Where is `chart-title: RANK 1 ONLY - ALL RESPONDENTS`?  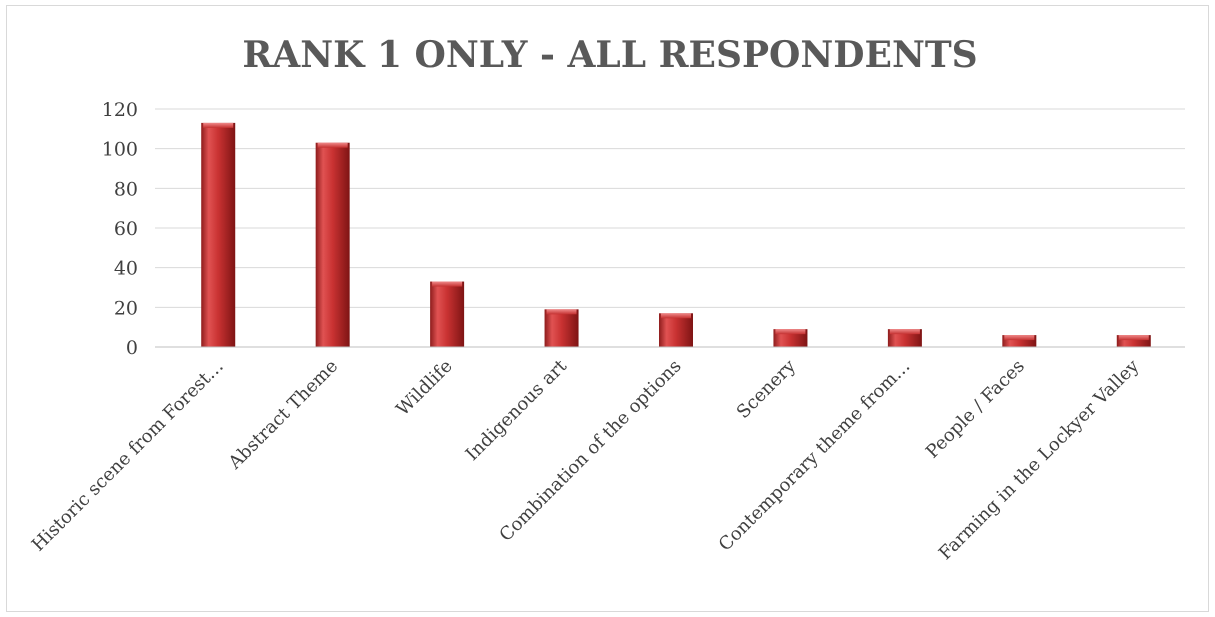
chart-title: RANK 1 ONLY - ALL RESPONDENTS is located at coordinates (609, 55).